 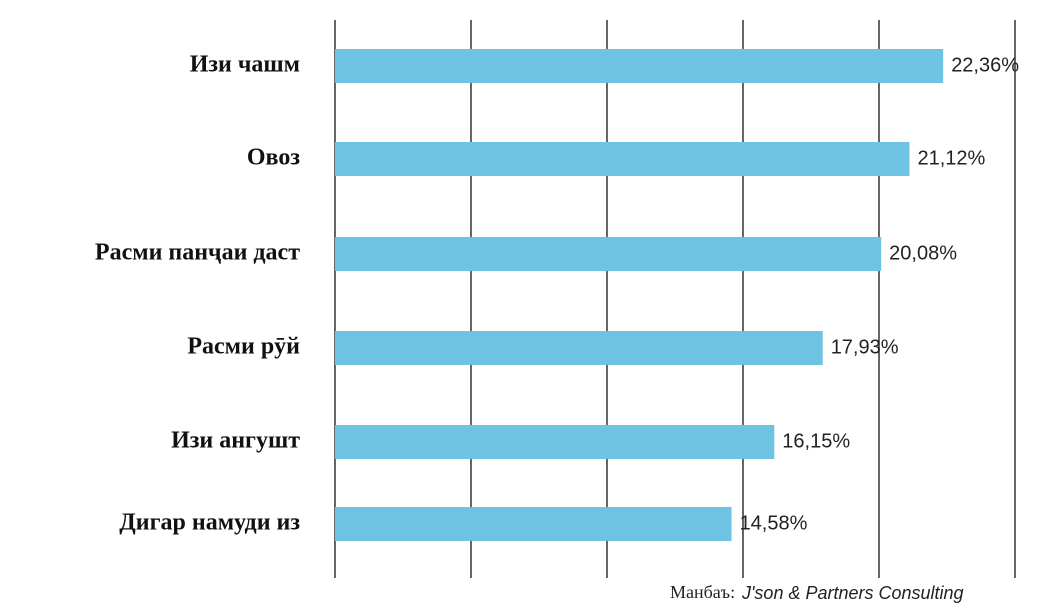 I want to click on category-label: Дигар намуди из, so click(x=209, y=523).